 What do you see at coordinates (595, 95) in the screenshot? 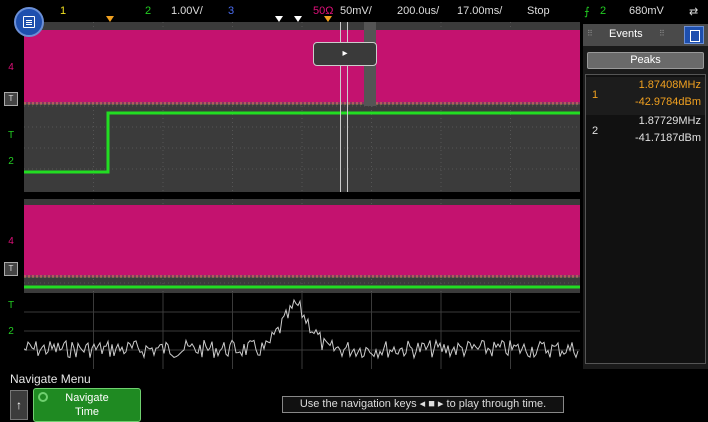
I see `peak-index: 1` at bounding box center [595, 95].